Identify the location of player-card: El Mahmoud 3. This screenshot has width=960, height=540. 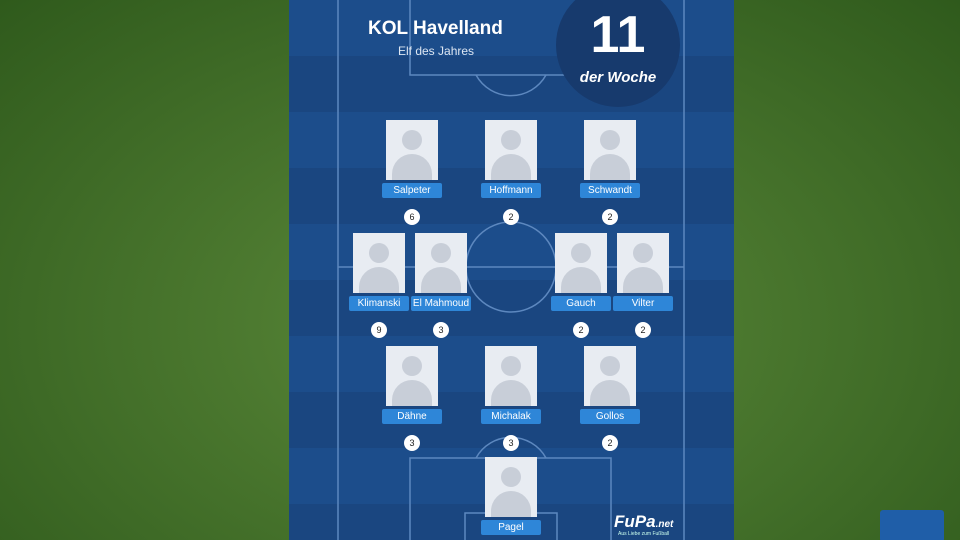
(441, 285).